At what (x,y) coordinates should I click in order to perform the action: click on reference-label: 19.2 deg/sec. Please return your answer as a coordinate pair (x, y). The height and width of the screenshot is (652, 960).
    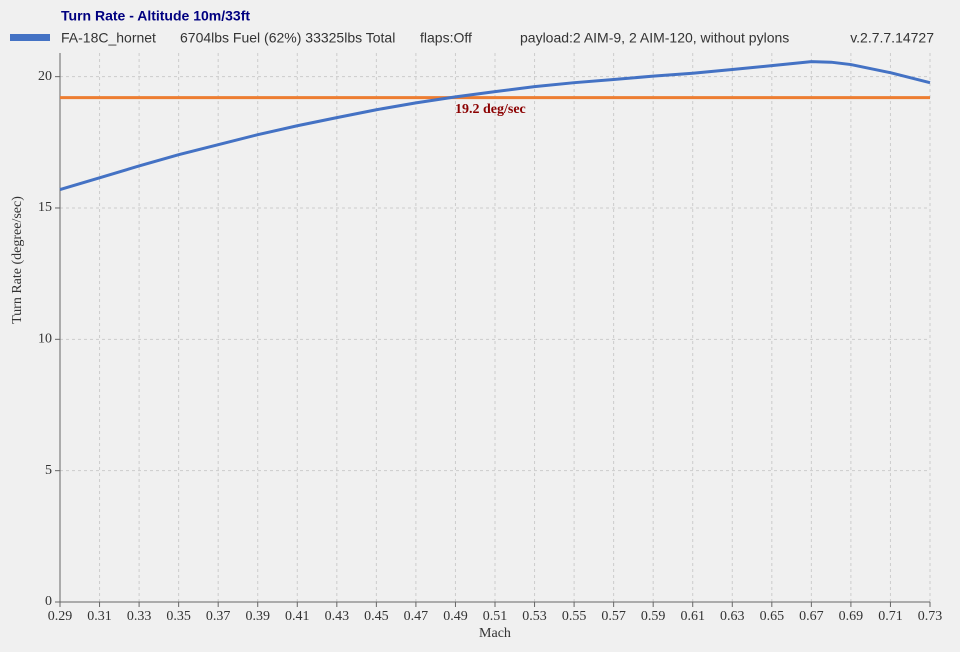
    Looking at the image, I should click on (490, 109).